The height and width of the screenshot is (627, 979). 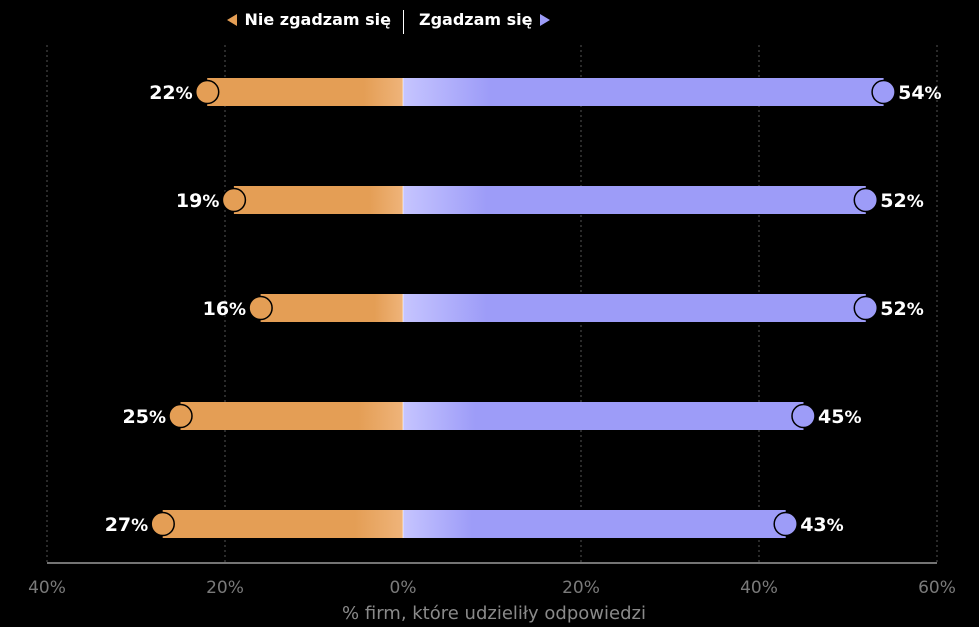 I want to click on legend: Nie zgadzam się Zgadzam się, so click(x=489, y=23).